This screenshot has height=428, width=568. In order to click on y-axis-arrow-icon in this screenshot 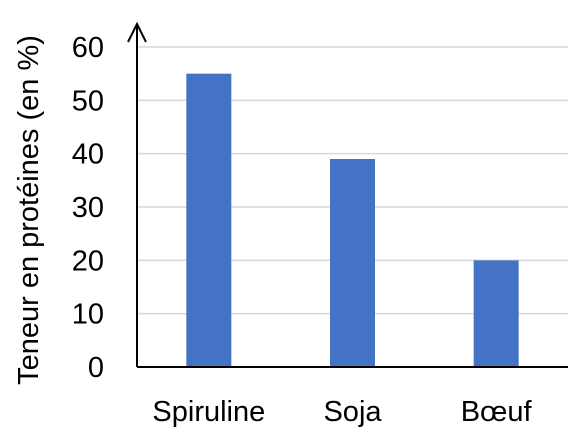, I will do `click(137, 32)`.